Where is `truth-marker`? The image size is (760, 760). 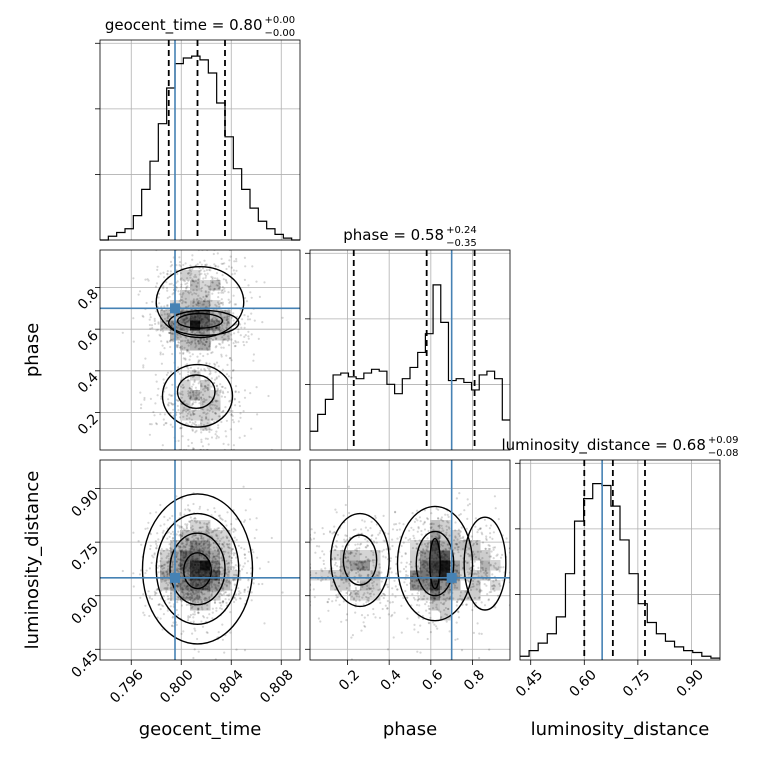 truth-marker is located at coordinates (451, 577).